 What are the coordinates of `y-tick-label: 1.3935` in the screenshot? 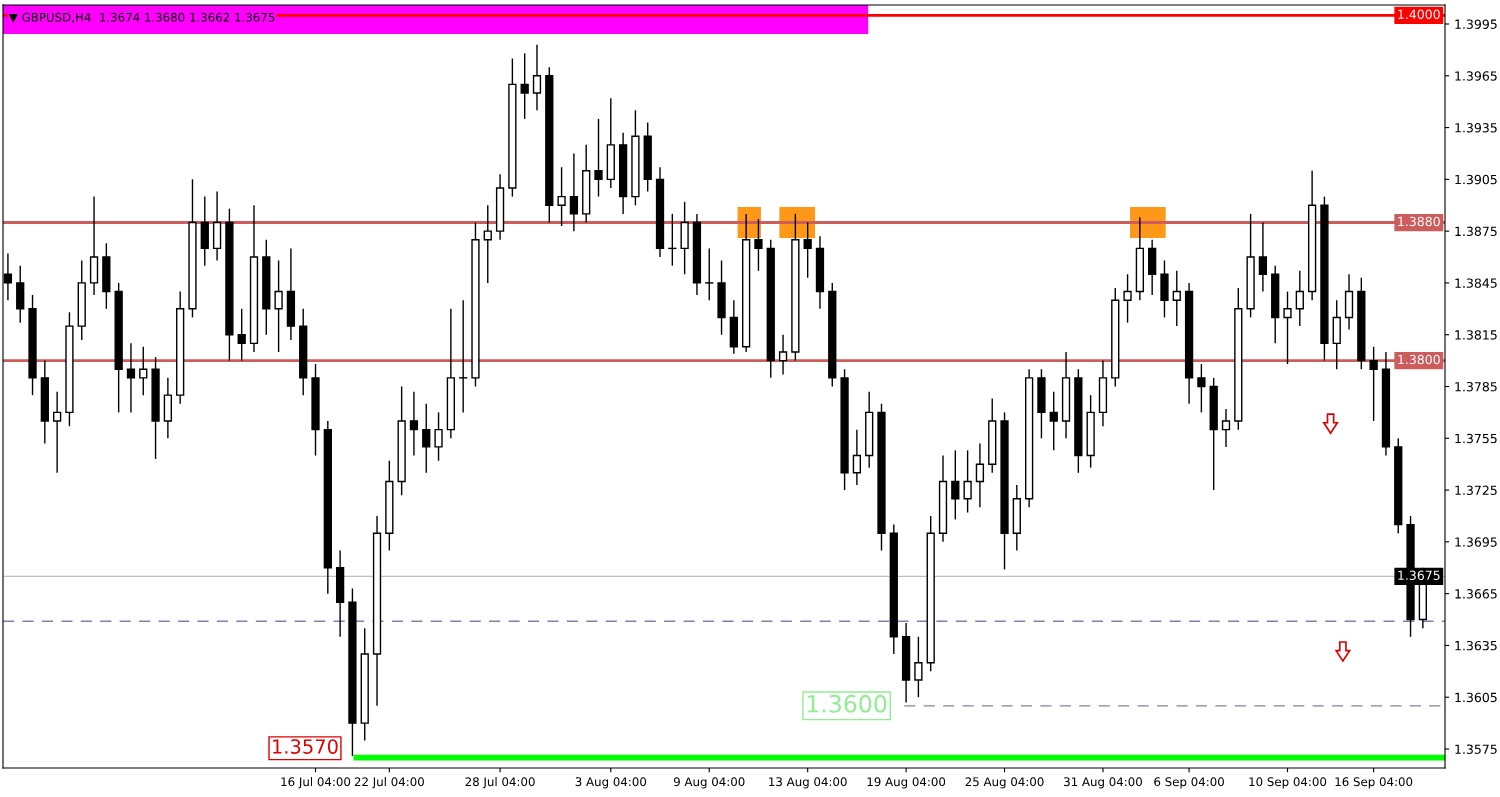 It's located at (1476, 128).